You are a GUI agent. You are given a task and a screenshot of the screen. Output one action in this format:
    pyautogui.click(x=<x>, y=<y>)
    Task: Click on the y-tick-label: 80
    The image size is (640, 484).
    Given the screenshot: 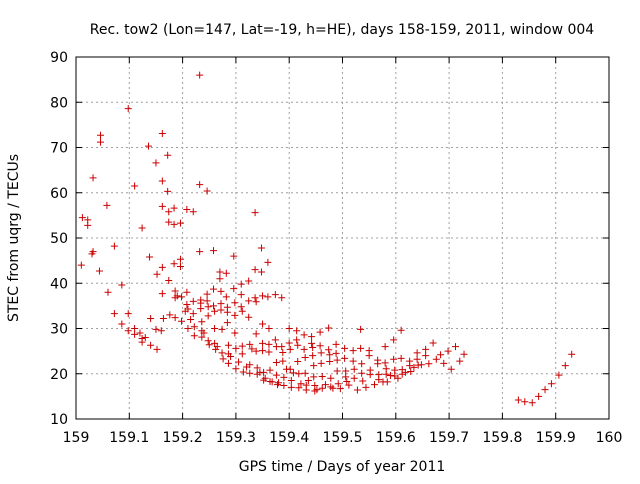 What is the action you would take?
    pyautogui.click(x=59, y=103)
    